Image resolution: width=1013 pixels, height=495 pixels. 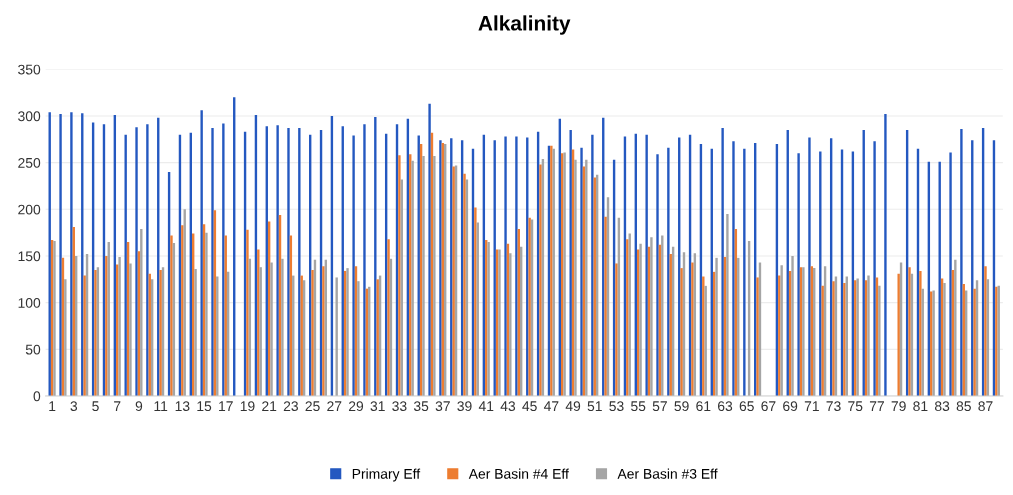 I want to click on y-tick-label: 100, so click(x=29, y=302).